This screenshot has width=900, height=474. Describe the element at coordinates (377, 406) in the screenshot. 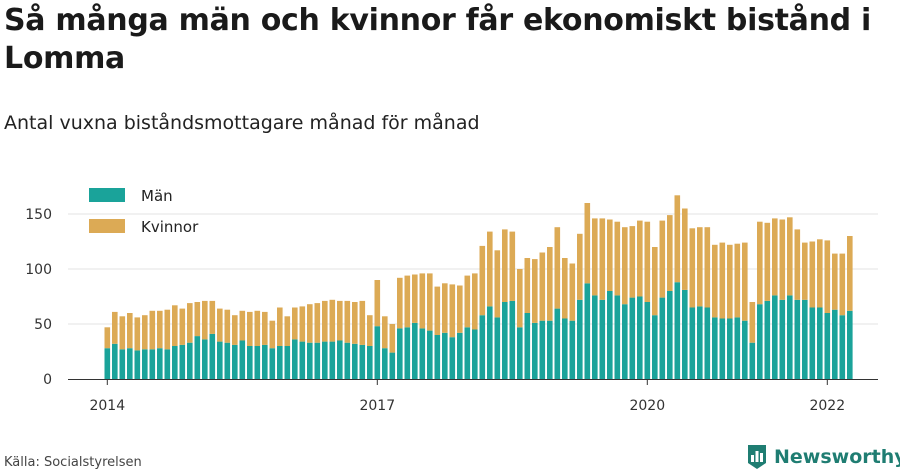

I see `x-tick-label: 2017` at that location.